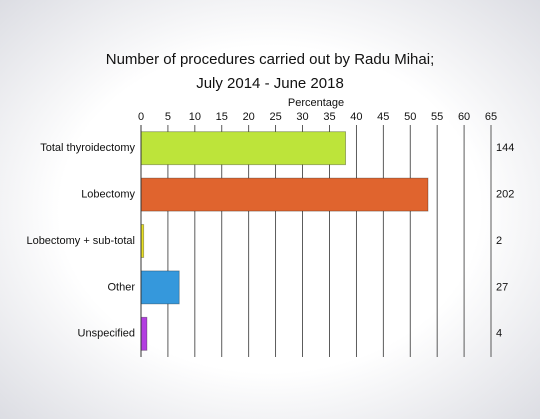  Describe the element at coordinates (121, 287) in the screenshot. I see `y-tick-label: Other` at that location.